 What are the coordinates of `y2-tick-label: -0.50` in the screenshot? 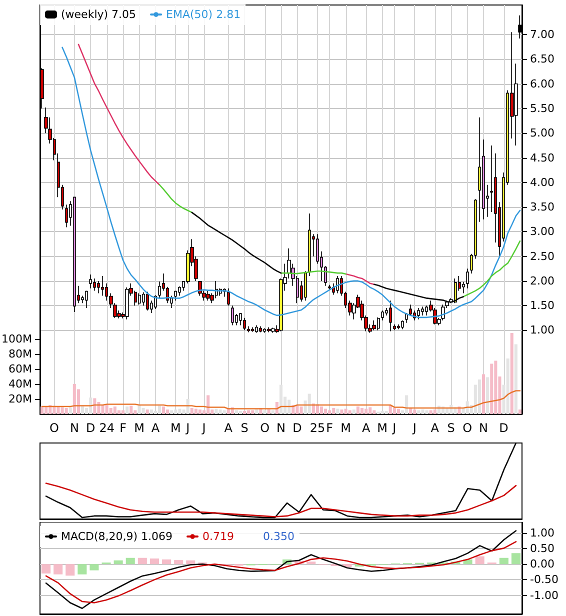 It's located at (544, 579).